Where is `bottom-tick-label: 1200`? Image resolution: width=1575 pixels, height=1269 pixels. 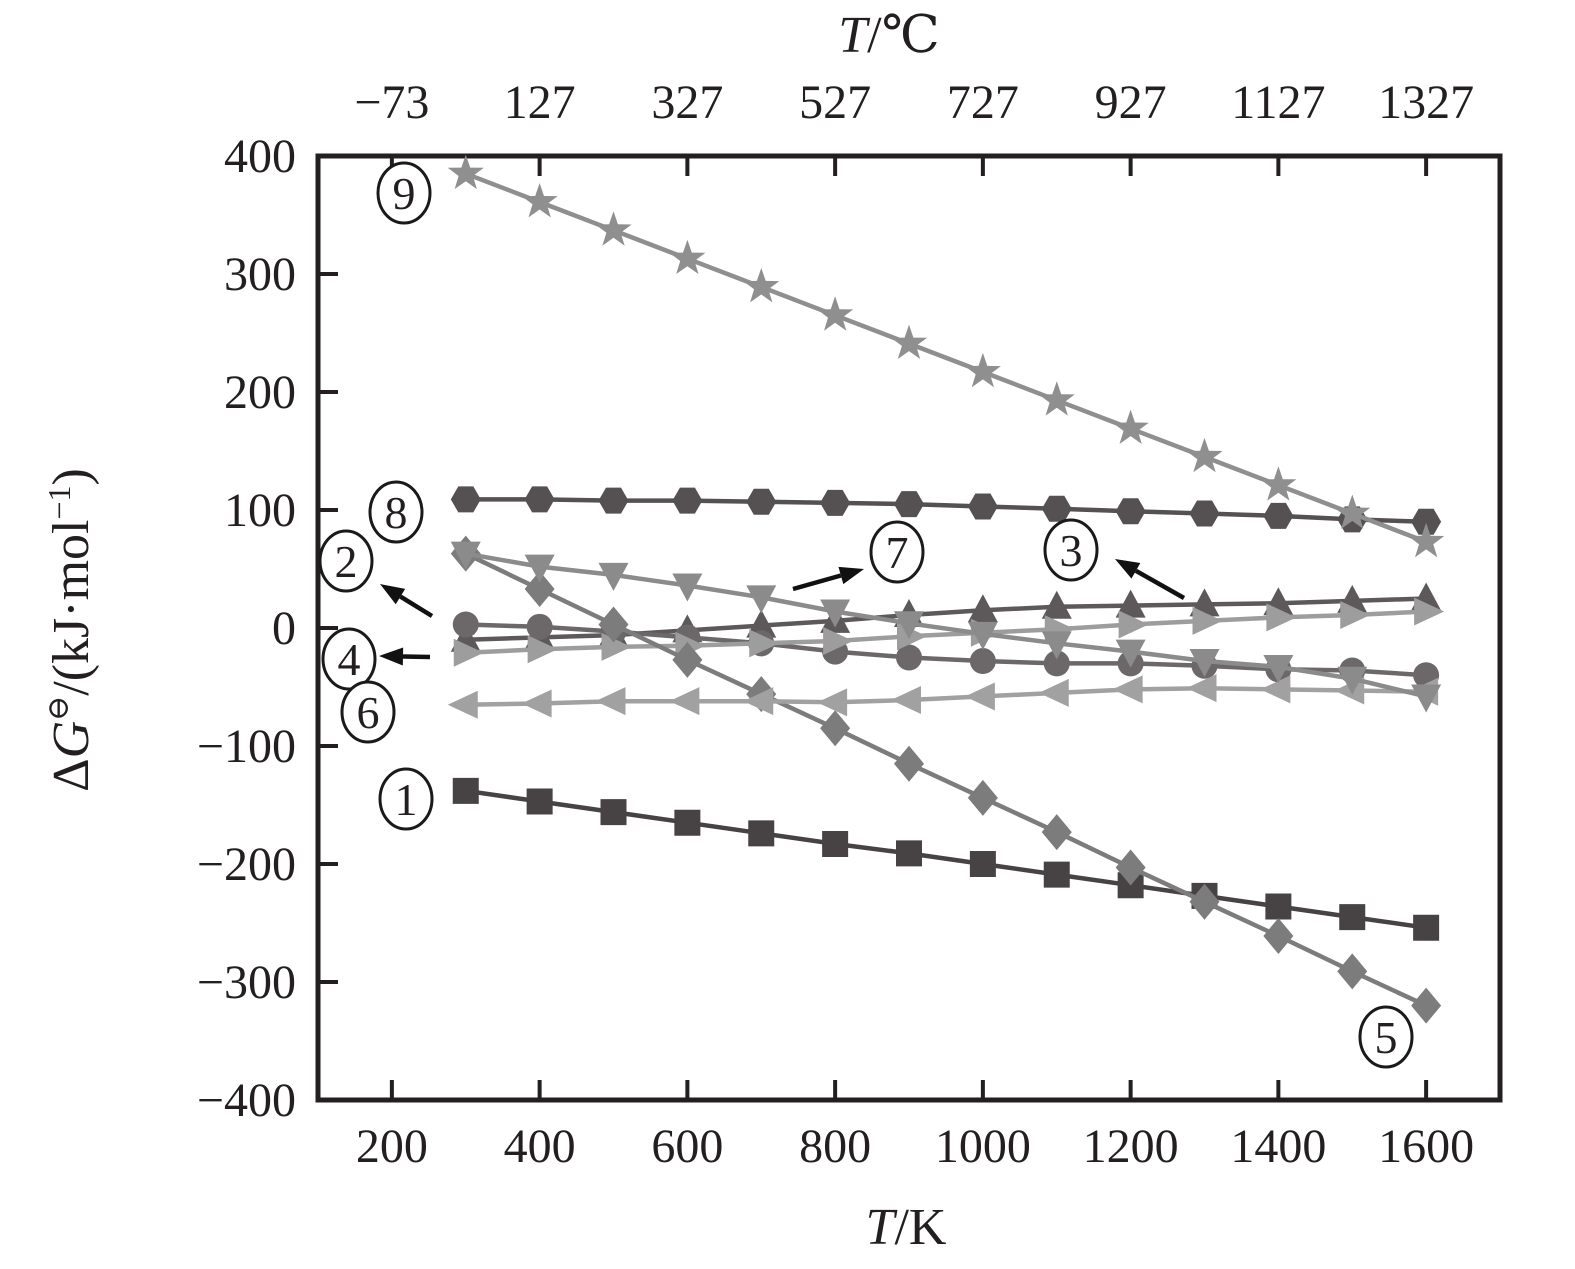
bottom-tick-label: 1200 is located at coordinates (1131, 1146).